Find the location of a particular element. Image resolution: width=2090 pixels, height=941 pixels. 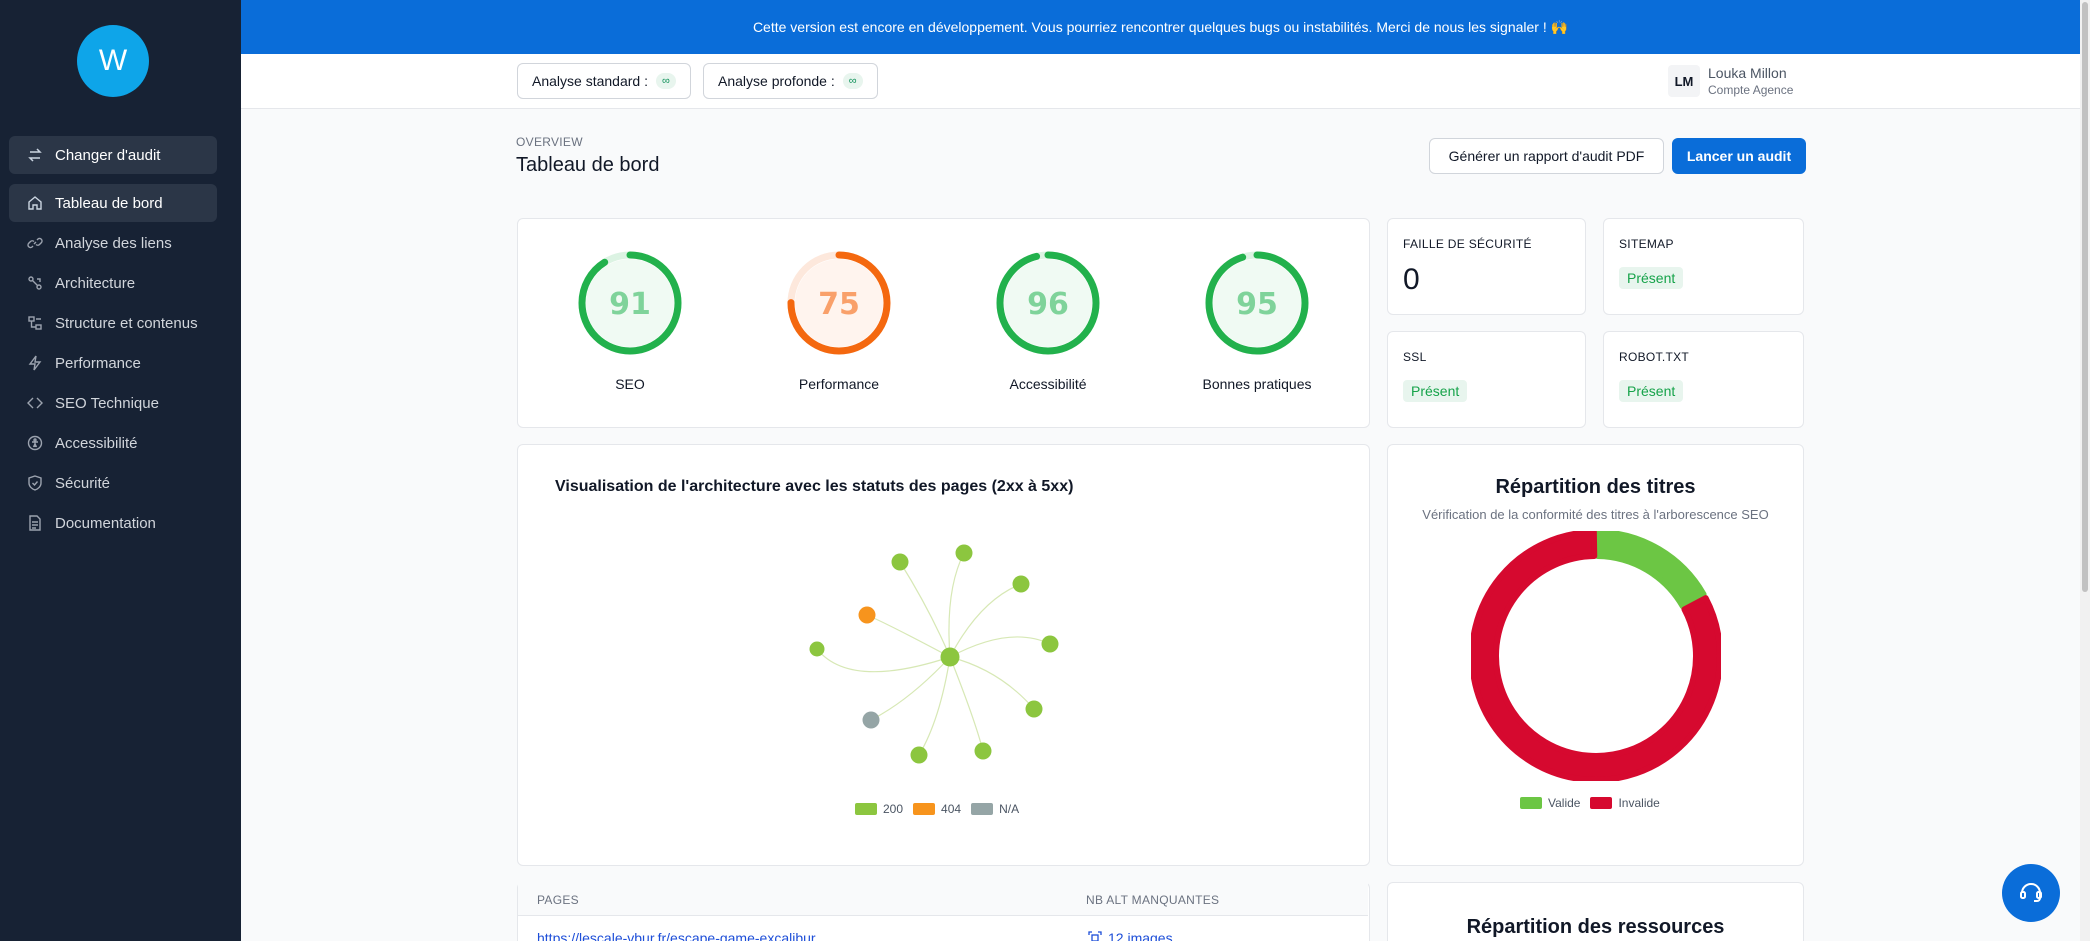

sidebar-item-label: Structure et contenus is located at coordinates (126, 323).